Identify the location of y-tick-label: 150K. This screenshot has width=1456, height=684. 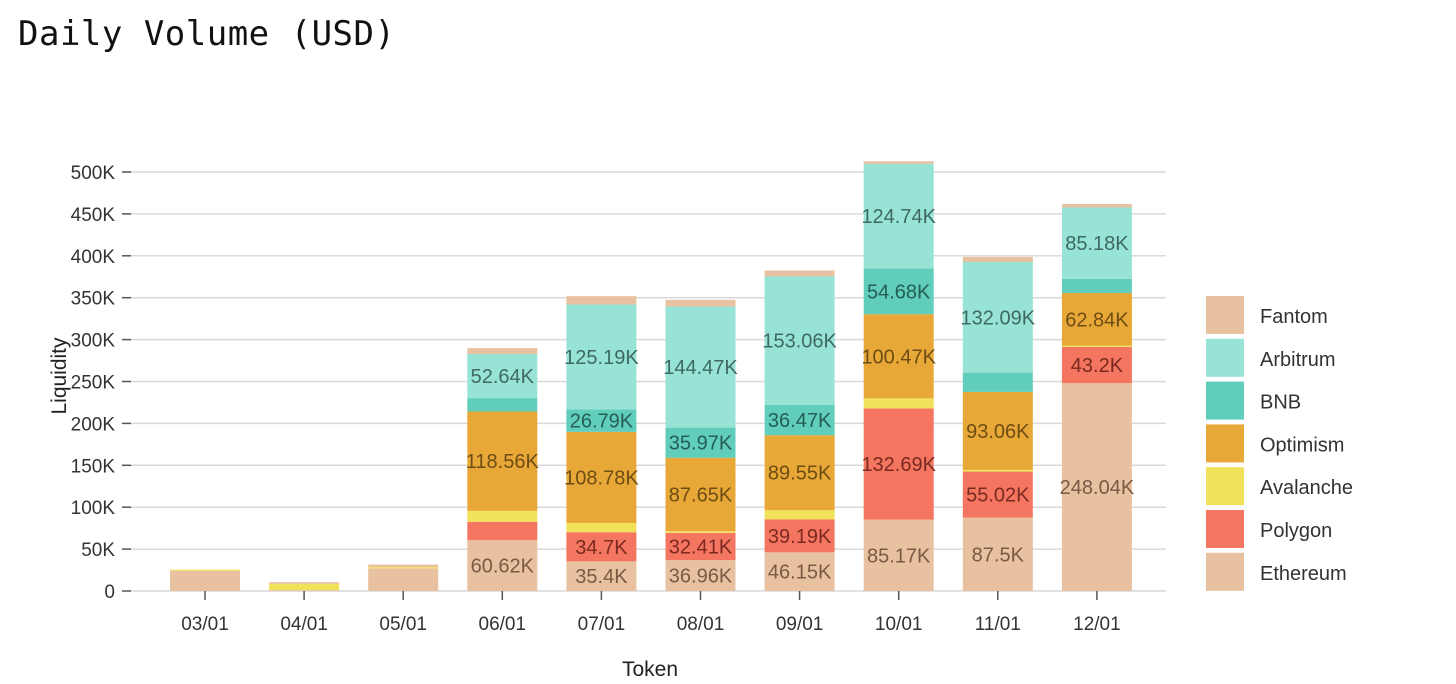
(93, 466).